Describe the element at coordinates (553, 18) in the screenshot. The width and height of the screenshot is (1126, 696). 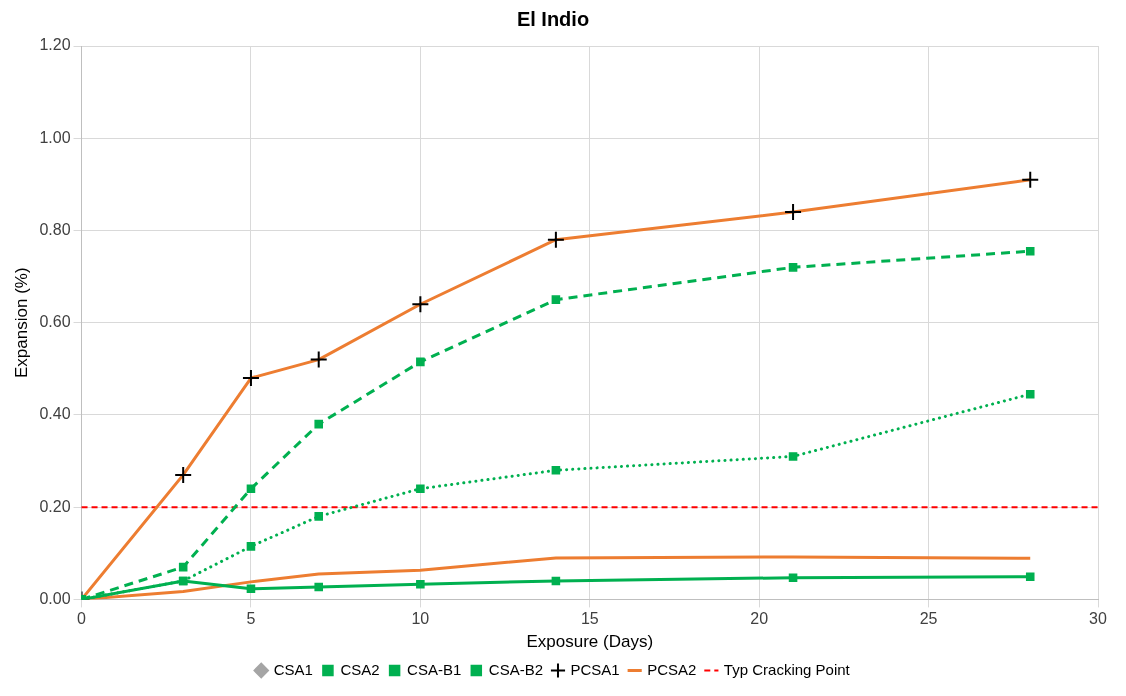
I see `chart-title: El Indio` at that location.